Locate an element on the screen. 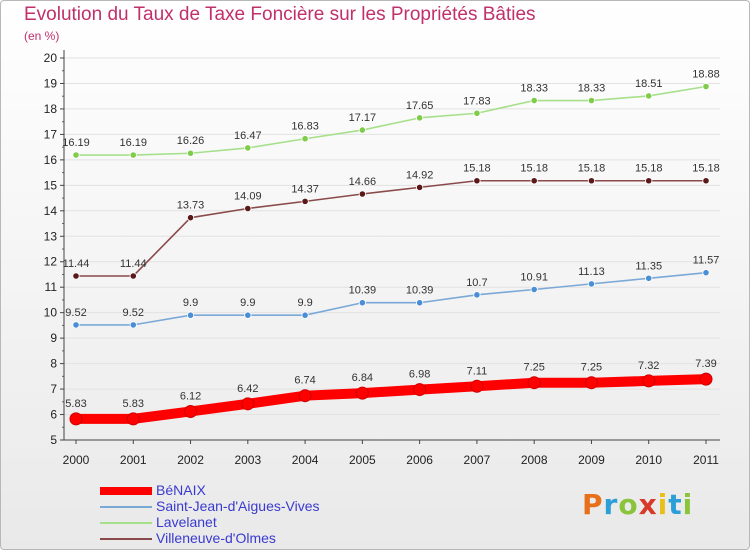 Image resolution: width=750 pixels, height=550 pixels. logo-letter: i is located at coordinates (688, 504).